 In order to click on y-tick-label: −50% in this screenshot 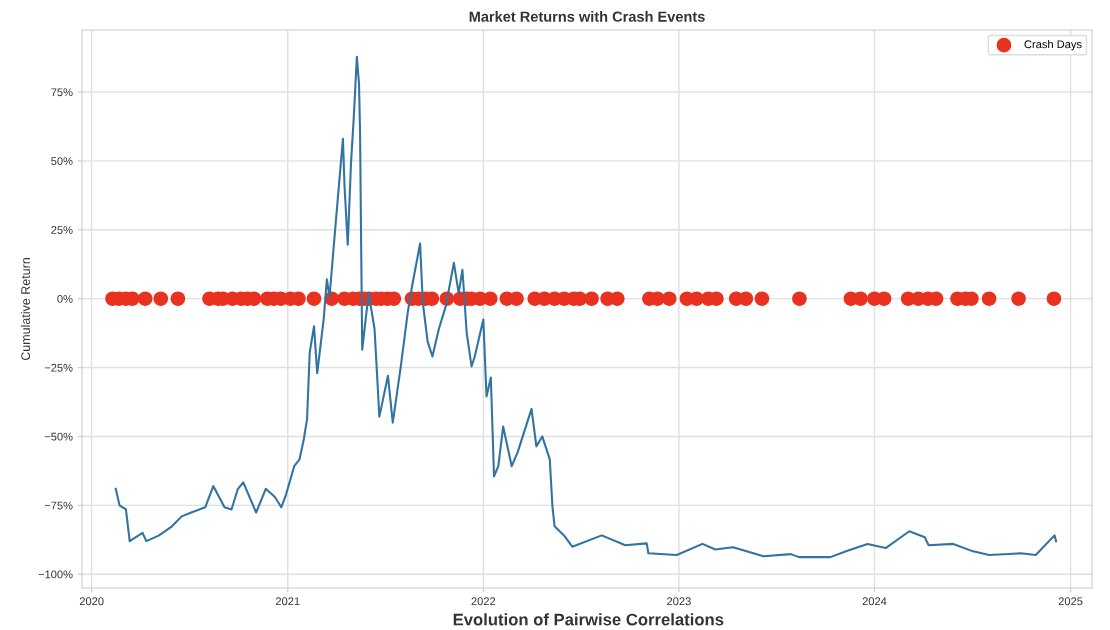, I will do `click(58, 436)`.